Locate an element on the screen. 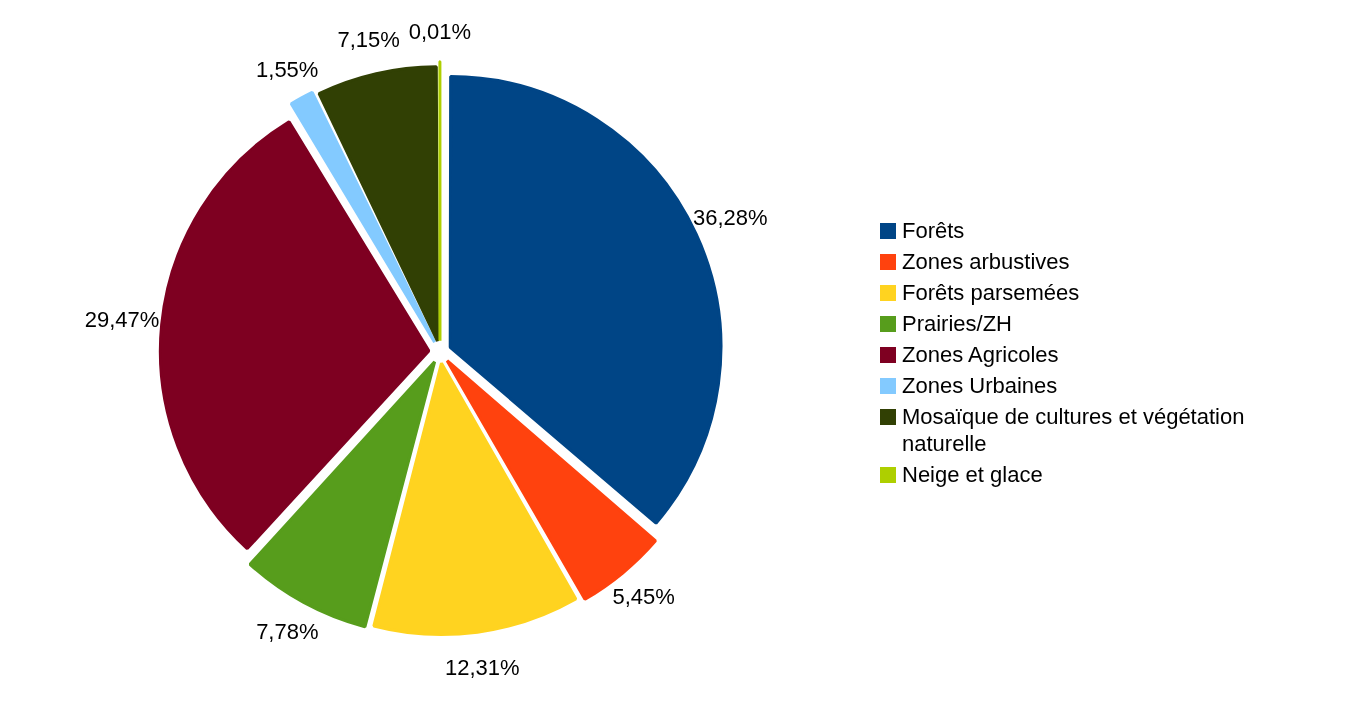 This screenshot has height=704, width=1369. legend-label: Zones arbustives is located at coordinates (986, 261).